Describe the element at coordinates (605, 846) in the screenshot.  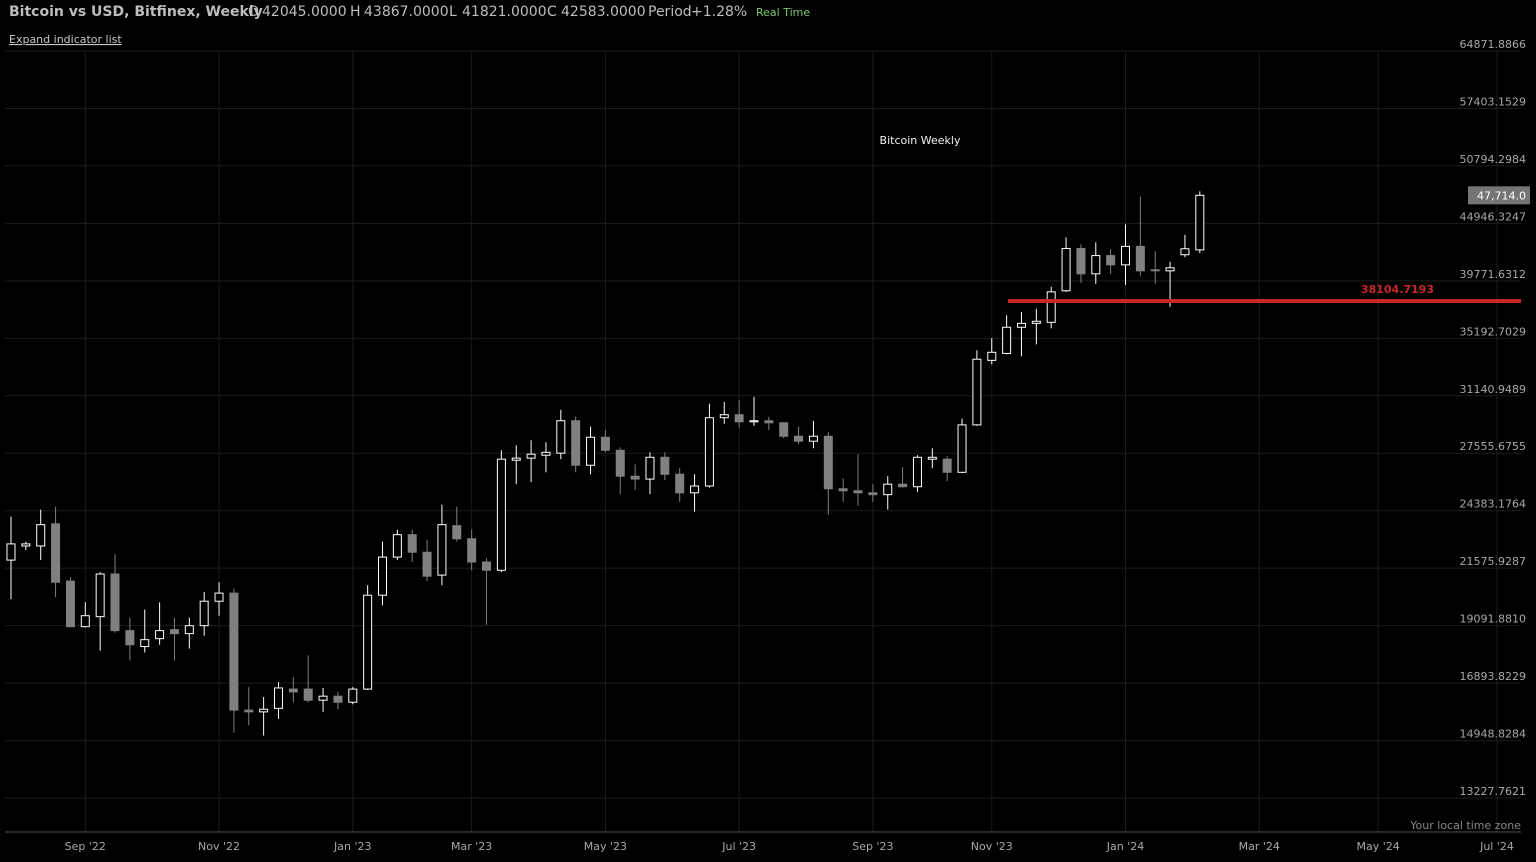
I see `x-tick-label: May '23` at that location.